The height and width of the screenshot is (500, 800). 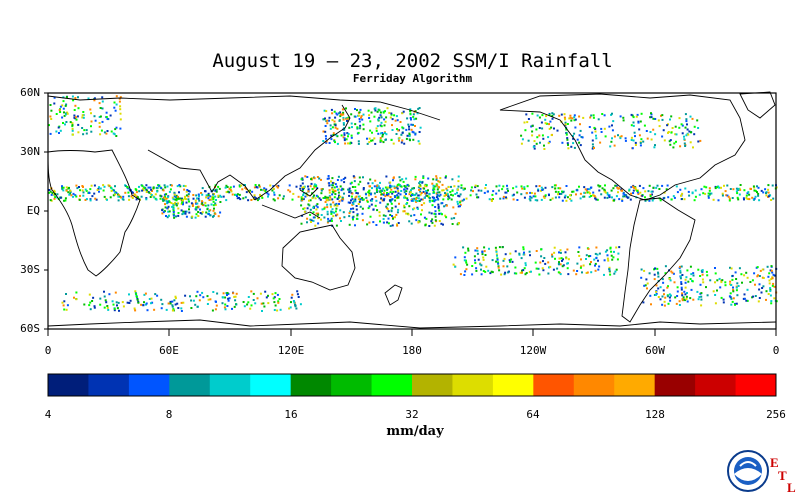 What do you see at coordinates (30, 92) in the screenshot?
I see `lat-label-60n: 60N` at bounding box center [30, 92].